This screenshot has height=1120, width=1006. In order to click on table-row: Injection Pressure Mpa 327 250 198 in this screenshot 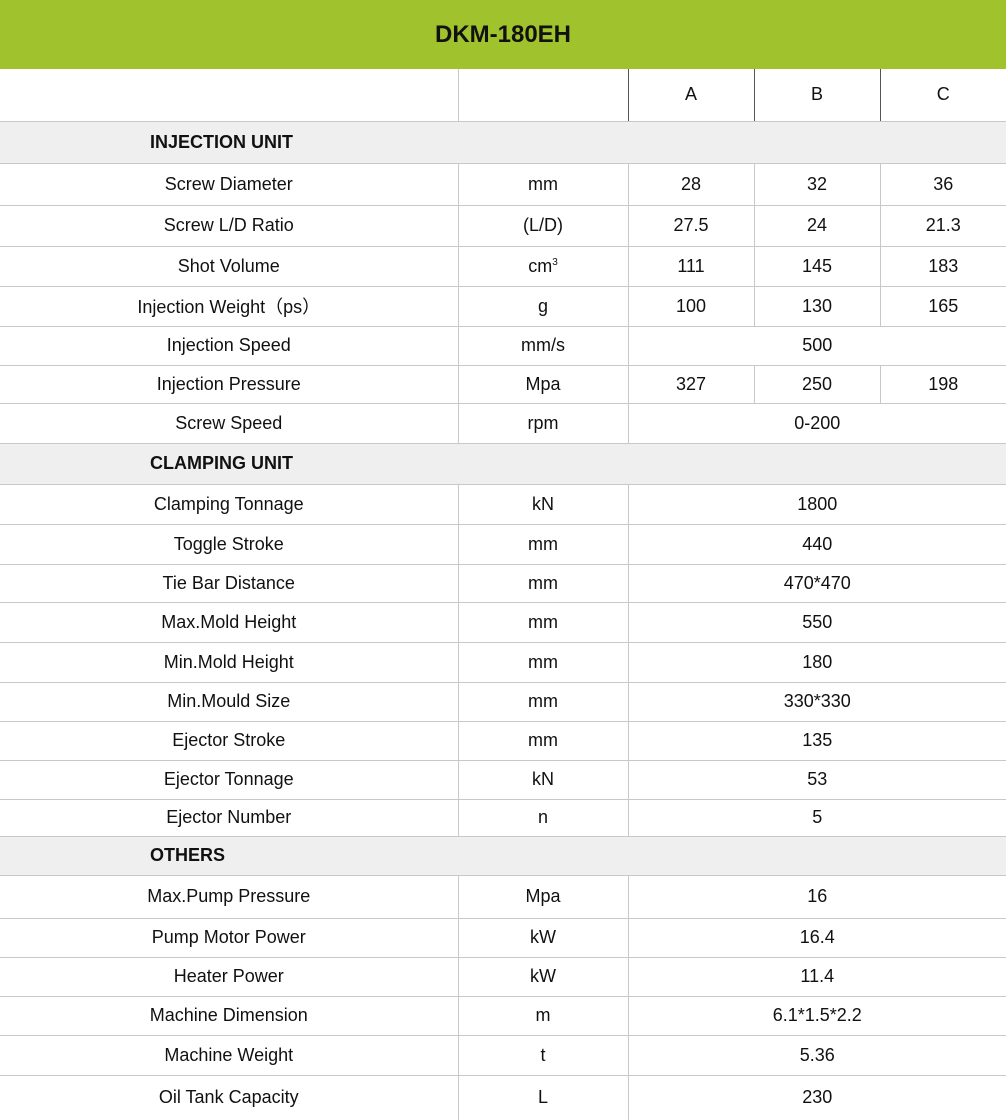, I will do `click(503, 384)`.